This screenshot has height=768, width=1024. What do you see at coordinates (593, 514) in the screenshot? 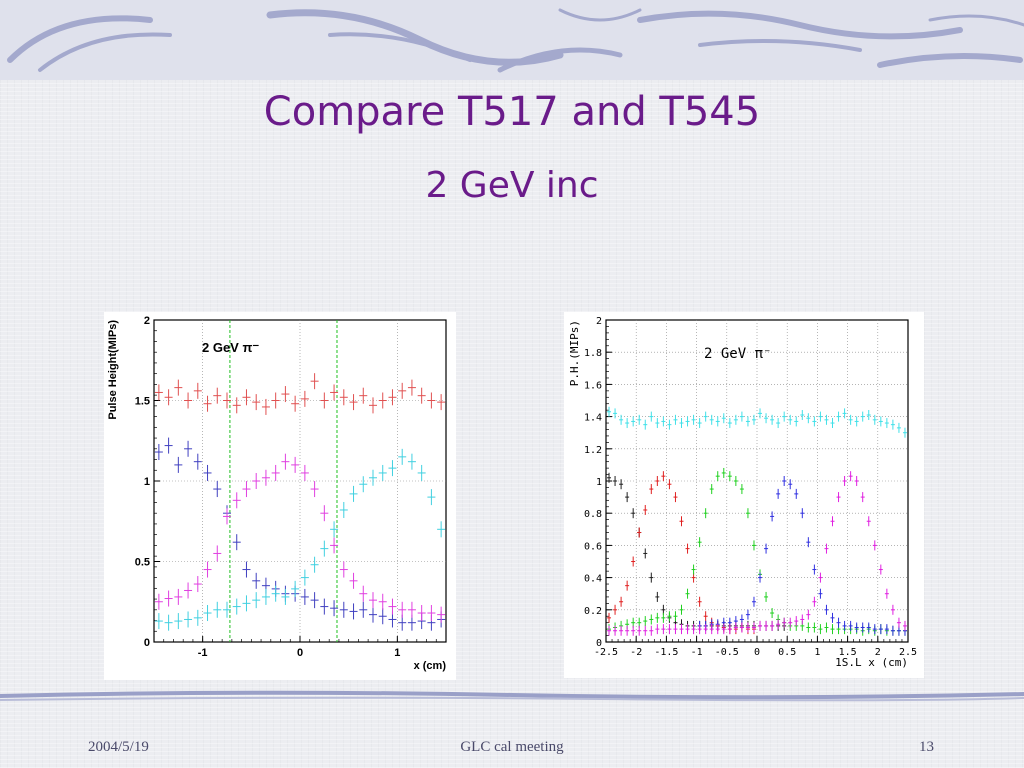
I see `y-tick-label: 0.8` at bounding box center [593, 514].